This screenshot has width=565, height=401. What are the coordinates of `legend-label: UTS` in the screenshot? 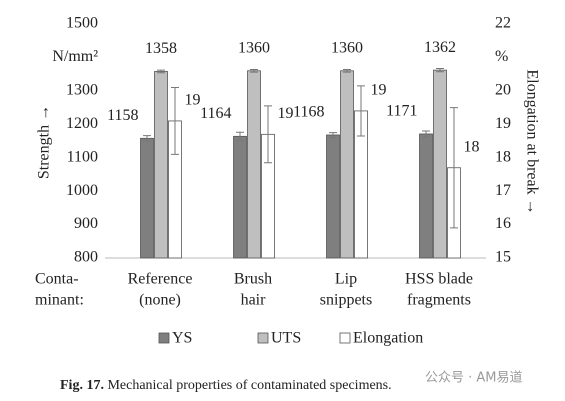 It's located at (286, 338).